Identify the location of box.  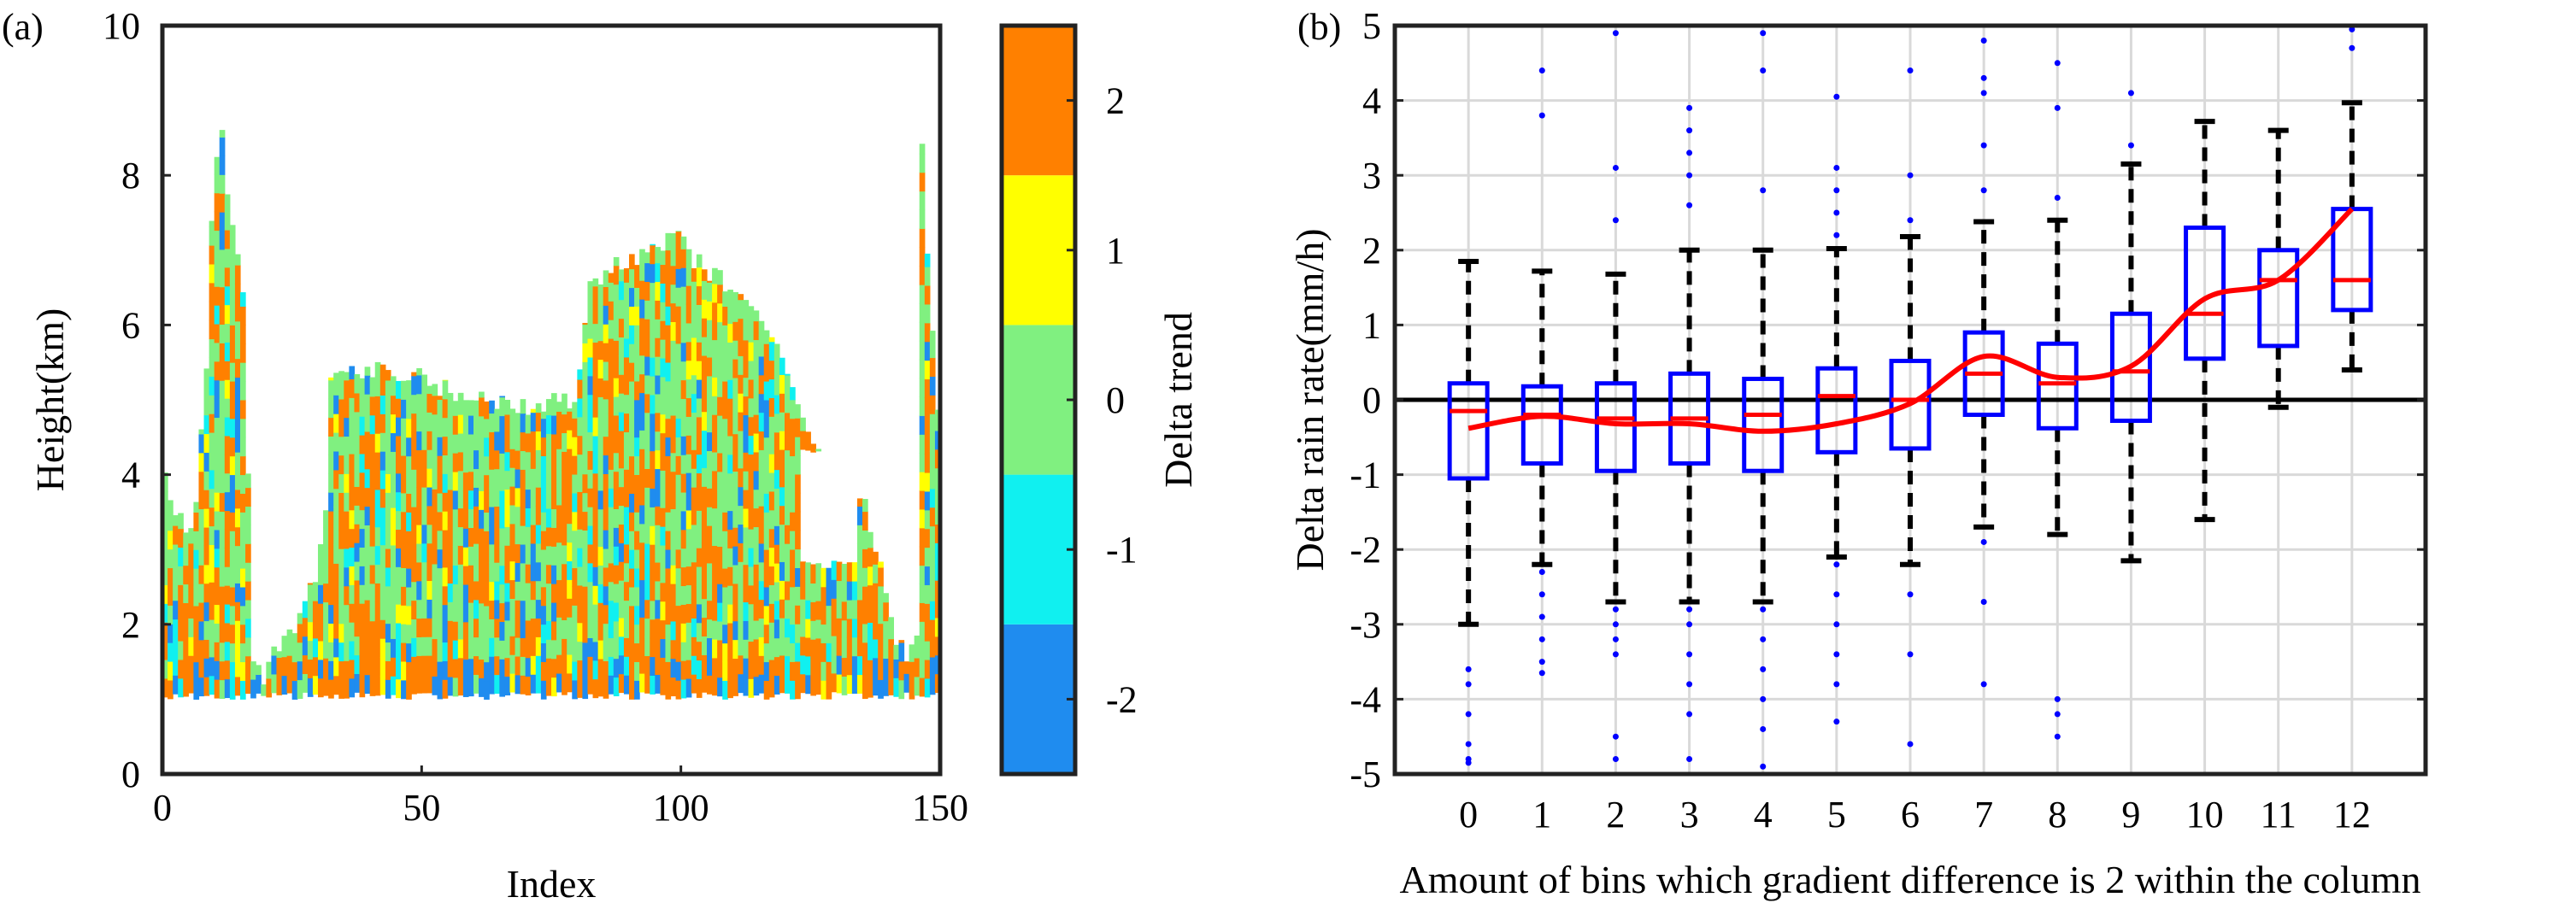
(2130, 368).